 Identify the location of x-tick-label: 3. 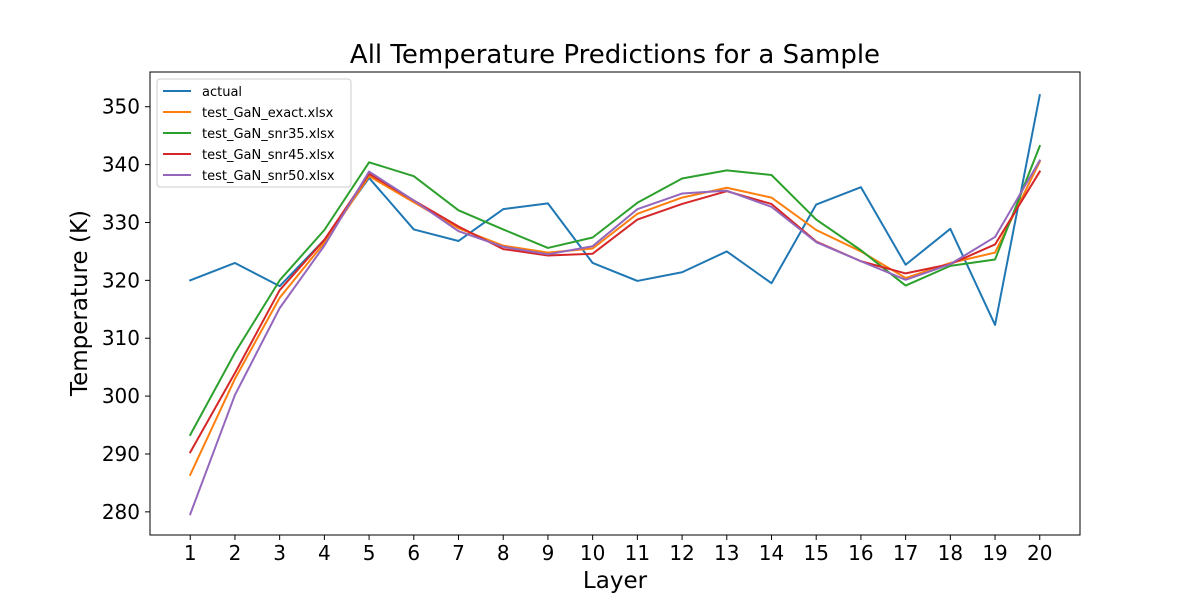
(279, 553).